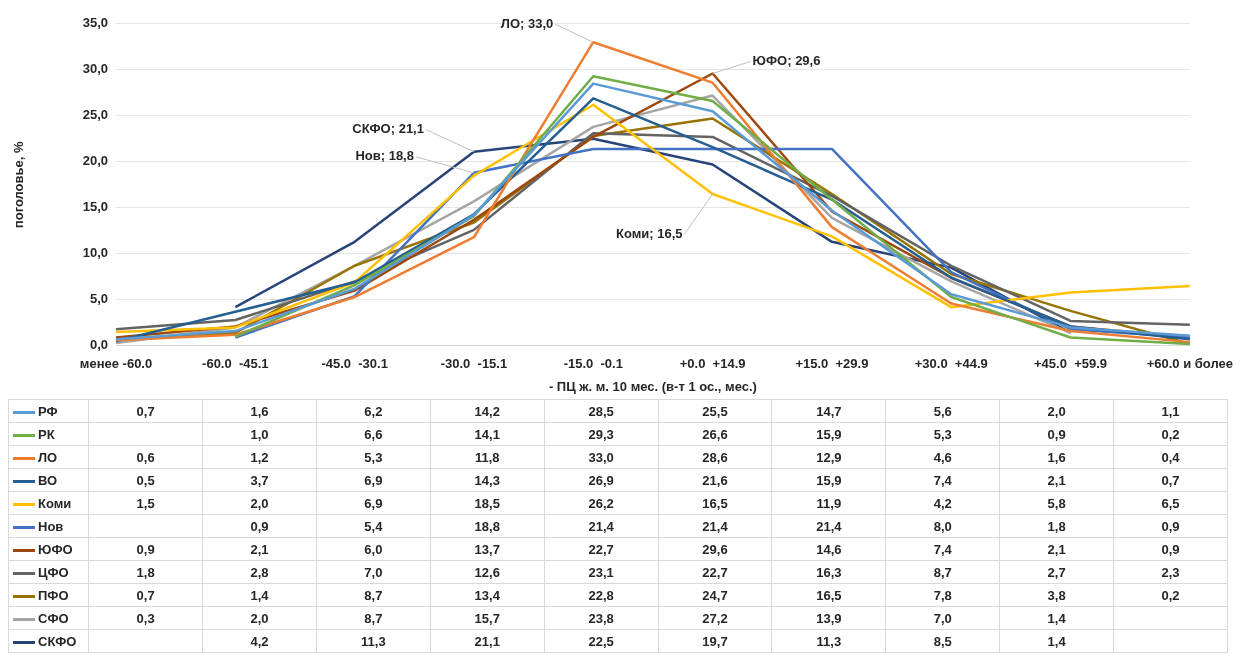 This screenshot has width=1244, height=670. I want to click on data-label: 6,2, so click(373, 411).